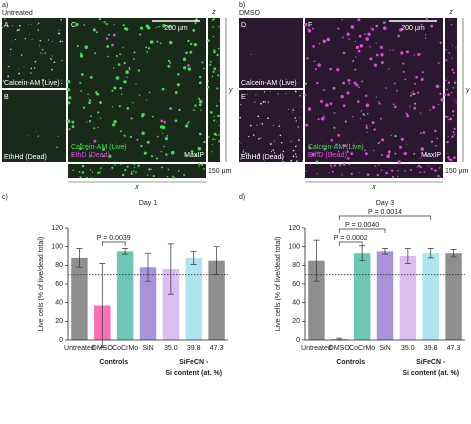 The image size is (471, 424). I want to click on x-tick-label: DMSO, so click(340, 348).